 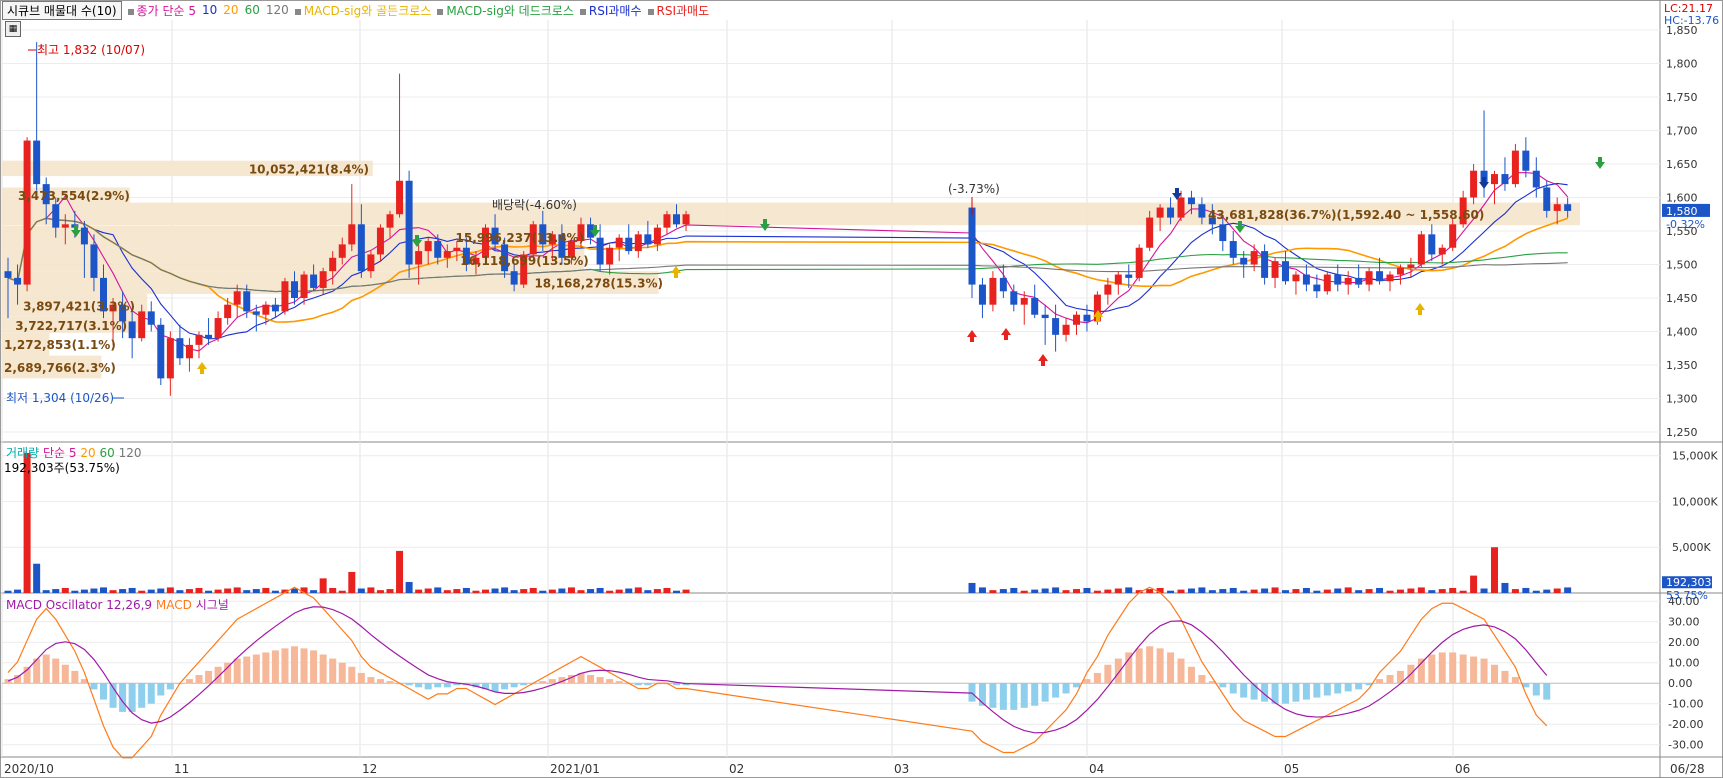 I want to click on volume-tick-label: 5,000K, so click(x=1691, y=547).